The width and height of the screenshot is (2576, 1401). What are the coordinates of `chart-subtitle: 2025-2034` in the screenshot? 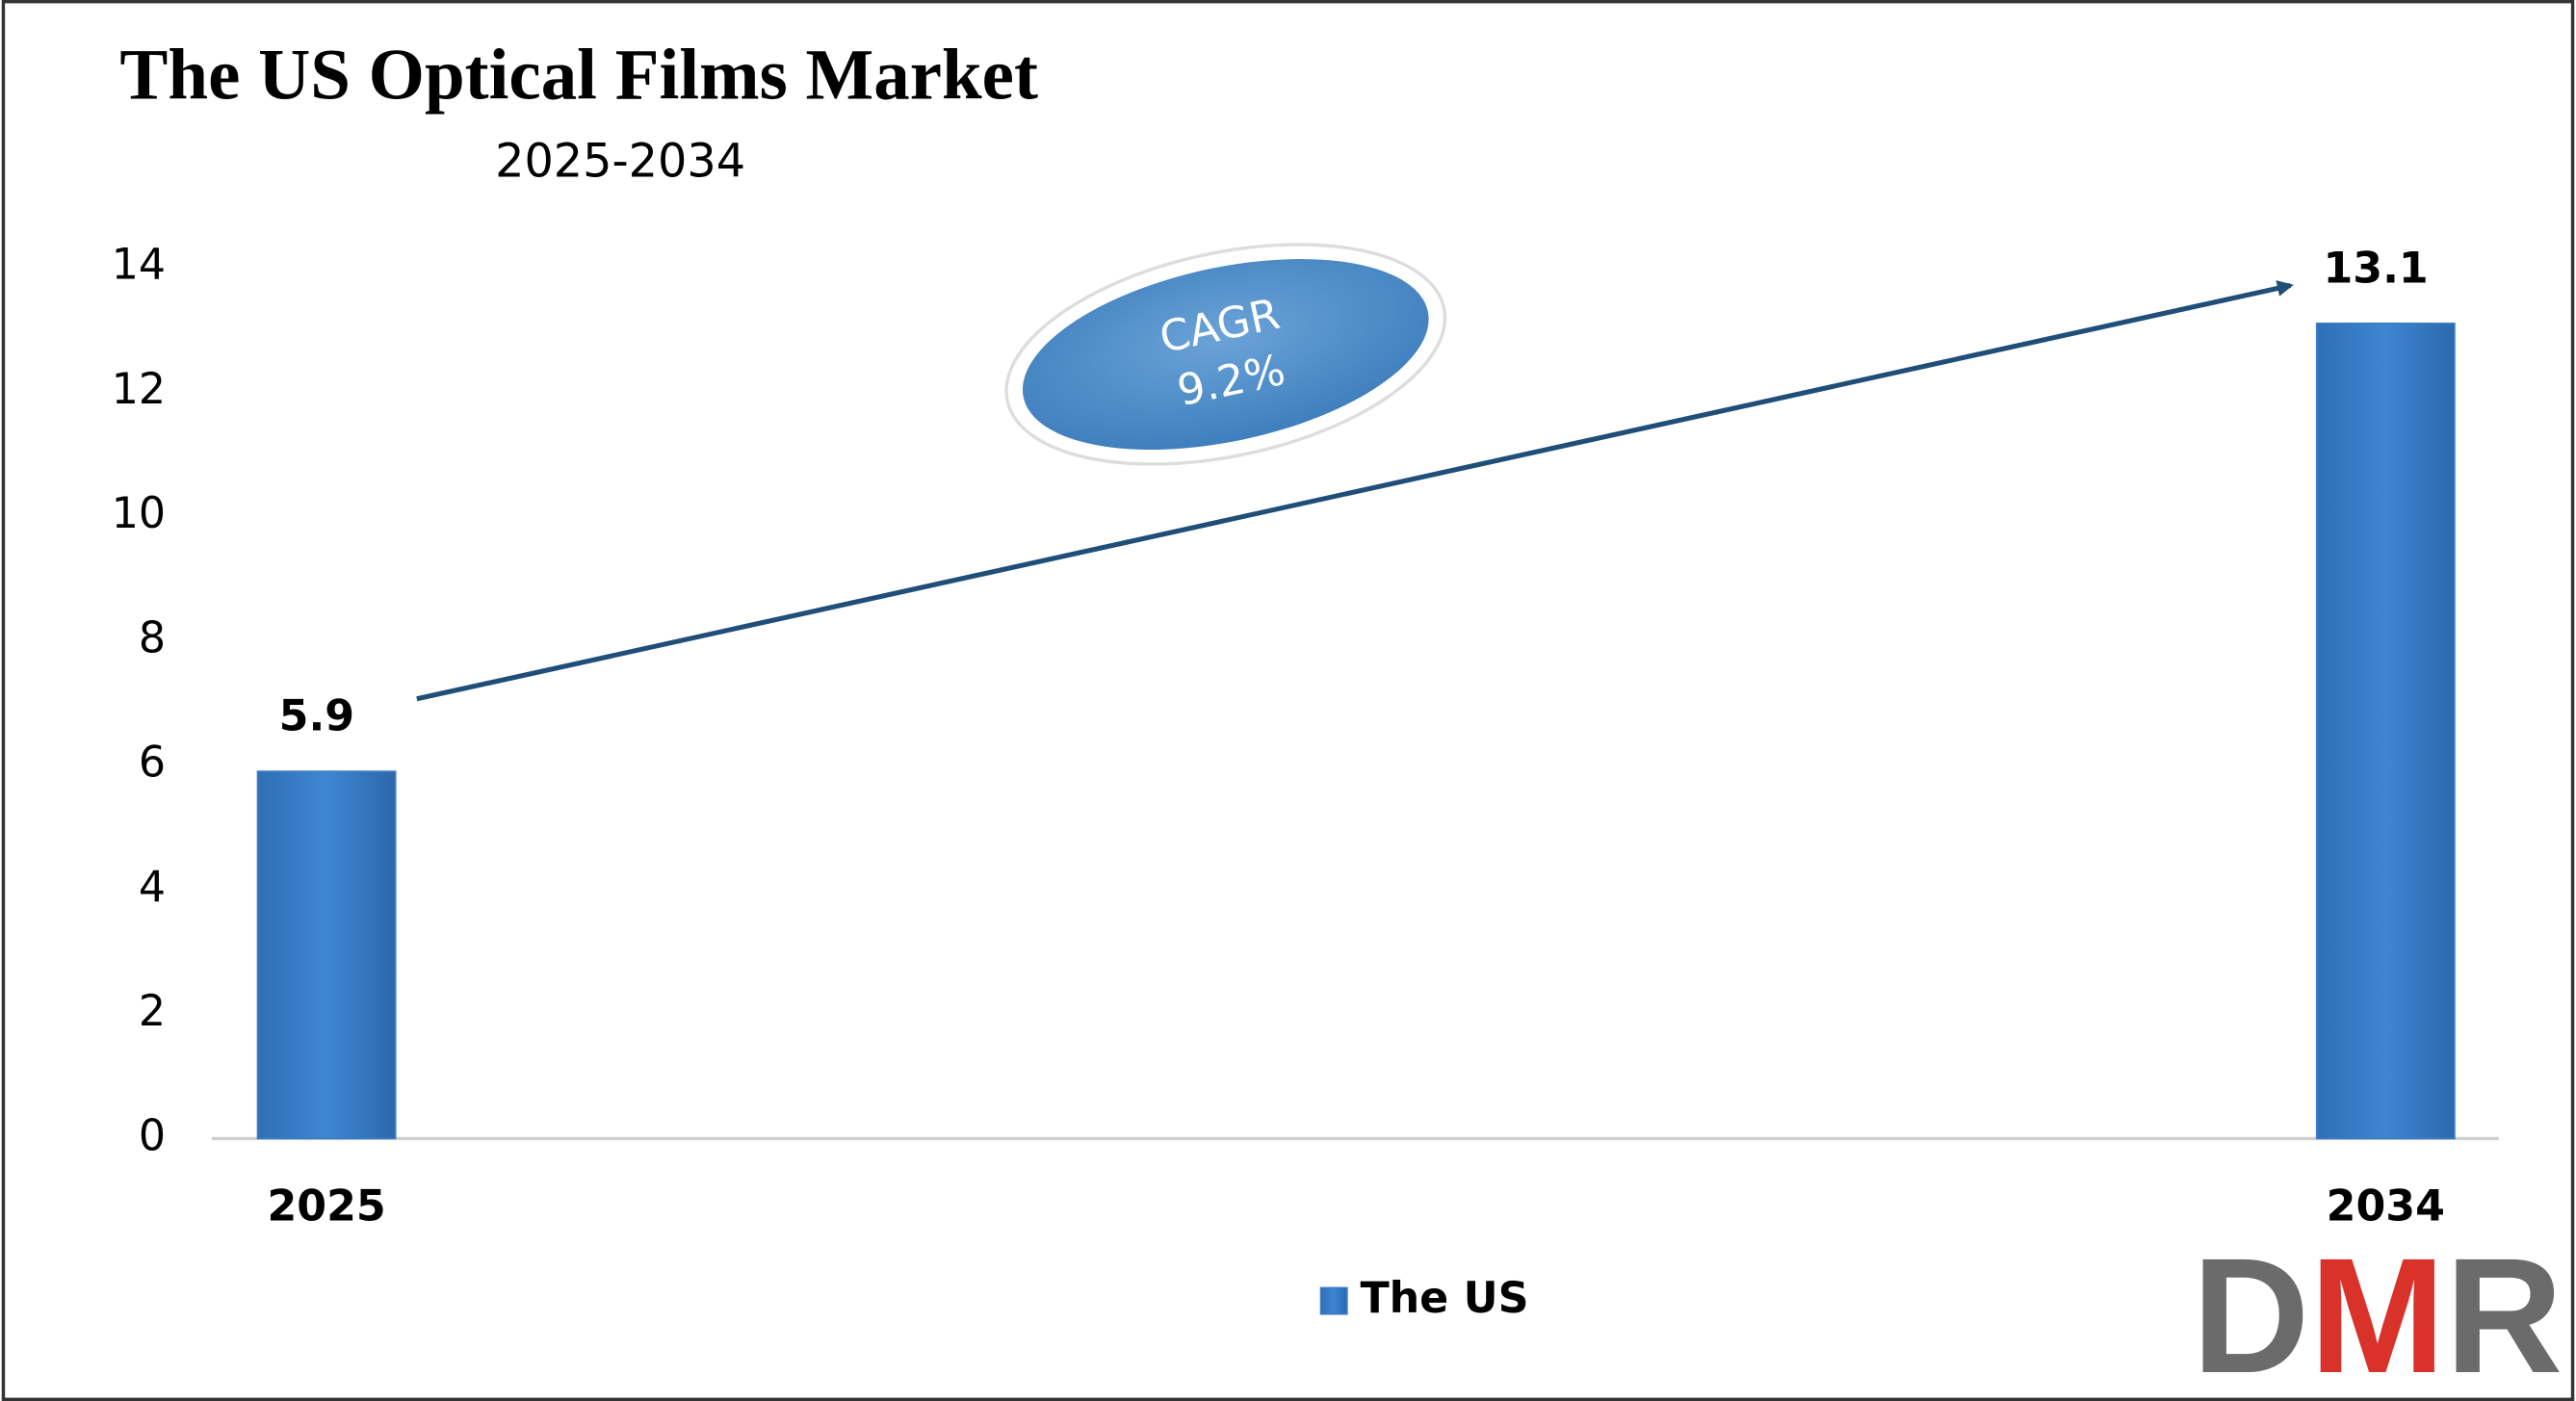 It's located at (620, 161).